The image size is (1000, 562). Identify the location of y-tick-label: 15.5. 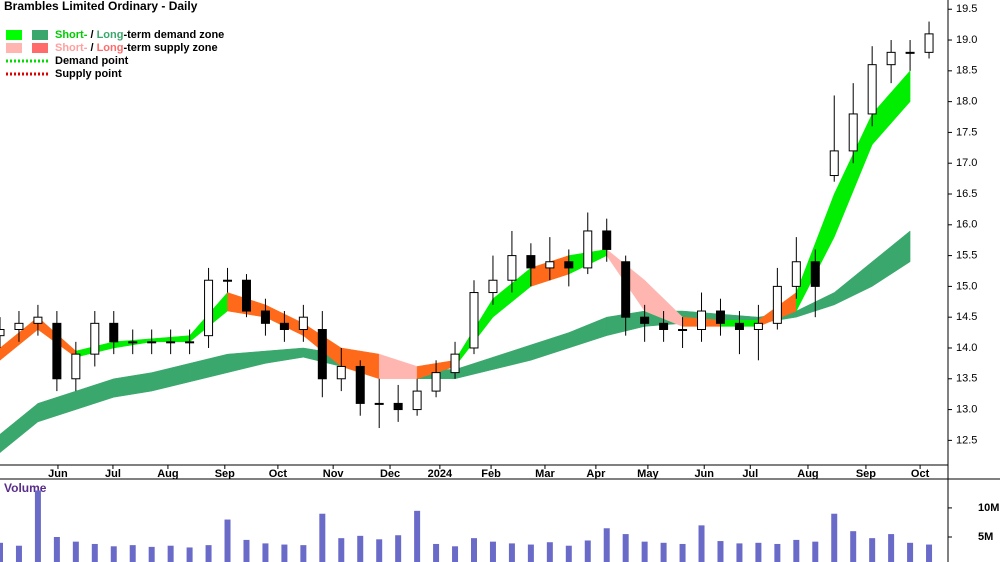
(966, 256).